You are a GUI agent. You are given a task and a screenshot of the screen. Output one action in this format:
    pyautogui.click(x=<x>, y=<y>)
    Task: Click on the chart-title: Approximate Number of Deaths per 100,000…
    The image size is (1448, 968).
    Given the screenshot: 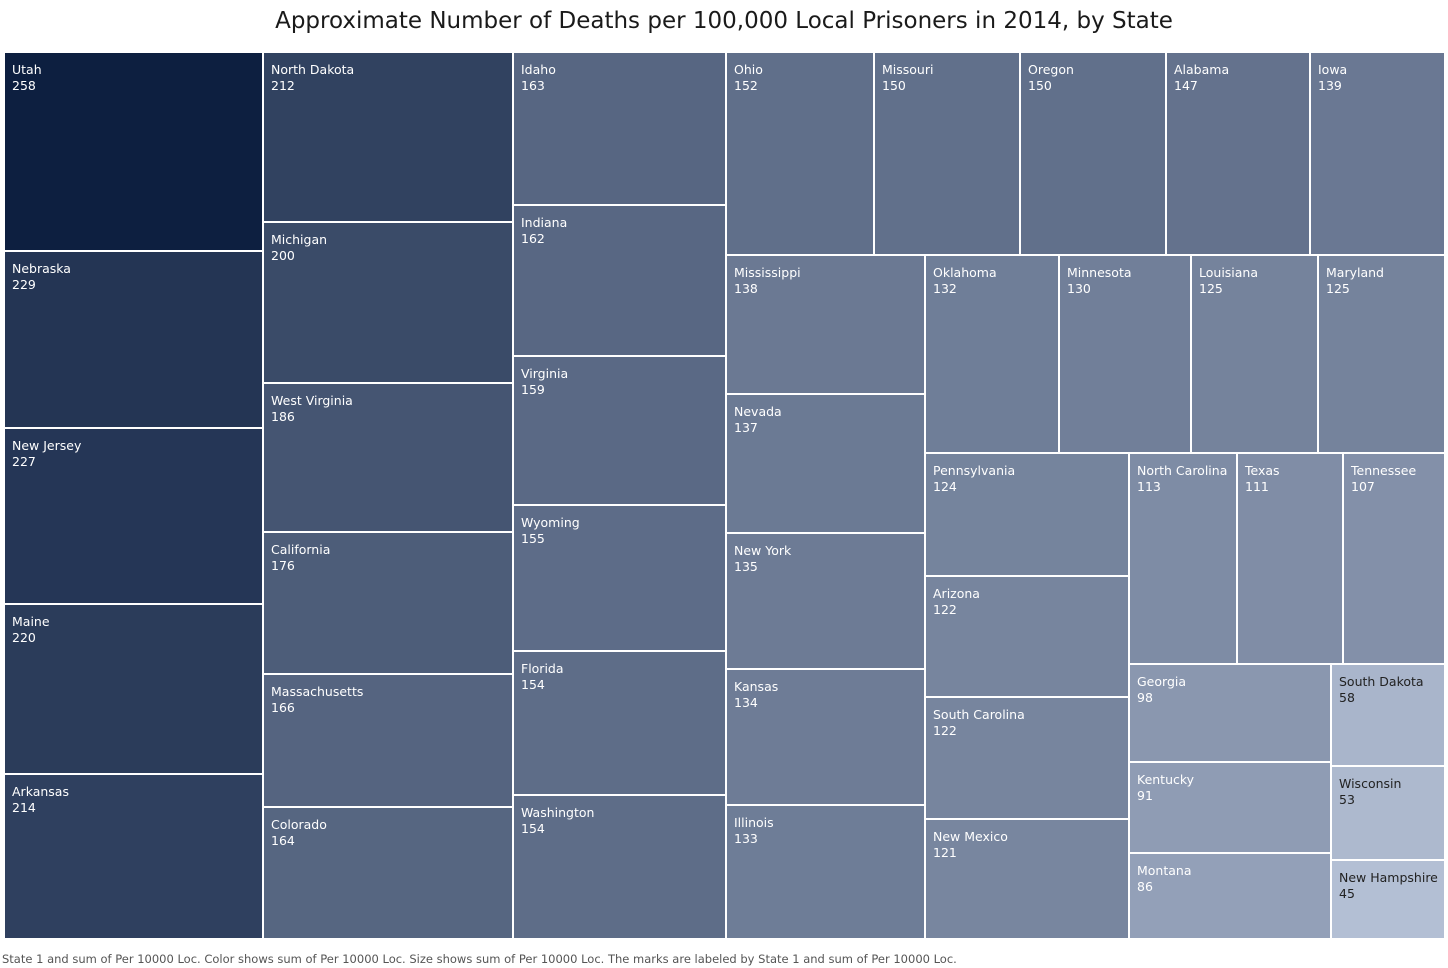 What is the action you would take?
    pyautogui.click(x=724, y=21)
    